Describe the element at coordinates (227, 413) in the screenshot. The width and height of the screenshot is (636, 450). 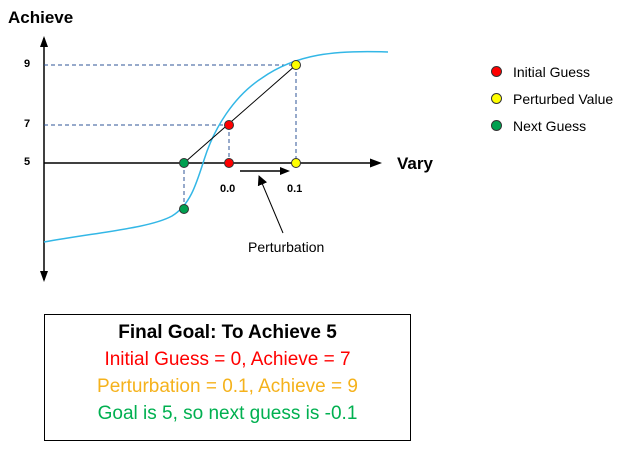
I see `goal-box-next-guess-line: Goal is 5, so next guess is -0.1` at that location.